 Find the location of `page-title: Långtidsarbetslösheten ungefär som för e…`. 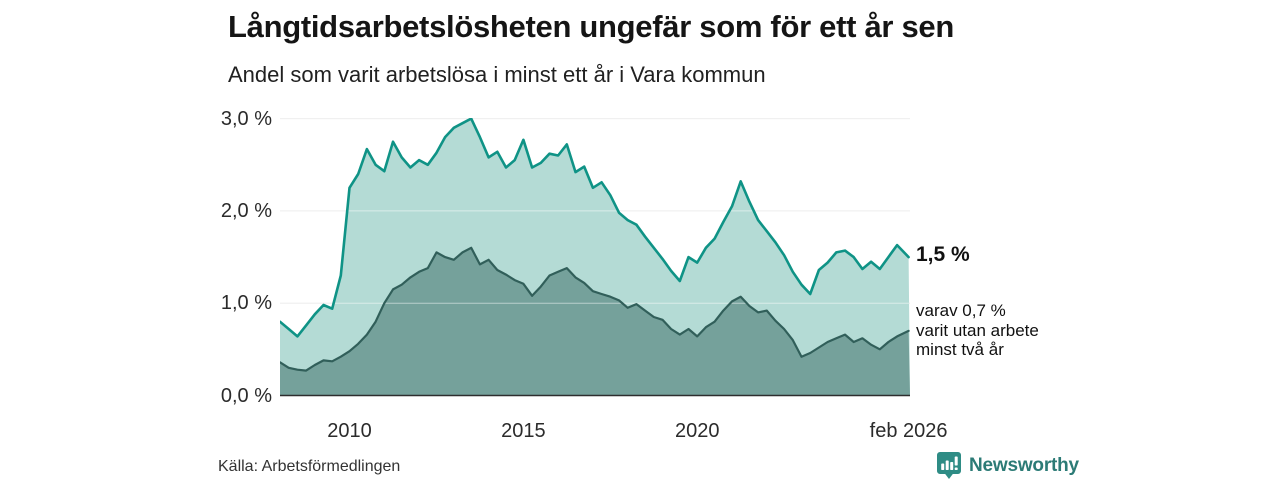

page-title: Långtidsarbetslösheten ungefär som för e… is located at coordinates (591, 26).